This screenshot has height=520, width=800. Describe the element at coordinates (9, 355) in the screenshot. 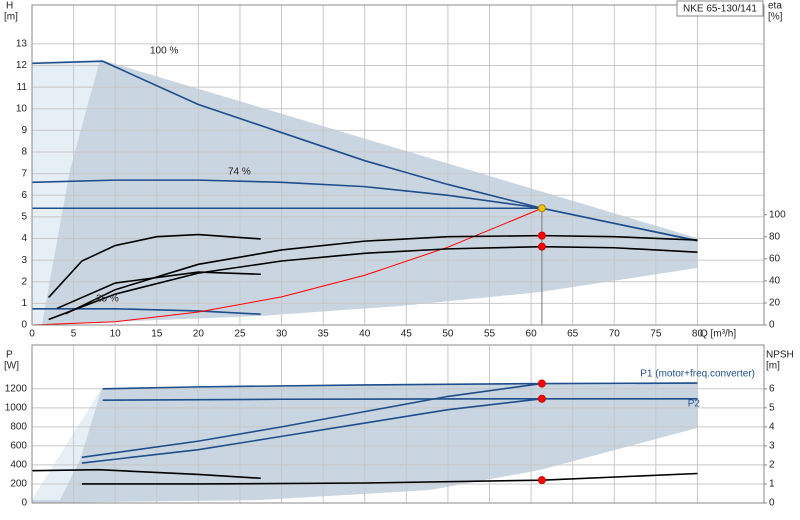

I see `y-axis-label: P` at that location.